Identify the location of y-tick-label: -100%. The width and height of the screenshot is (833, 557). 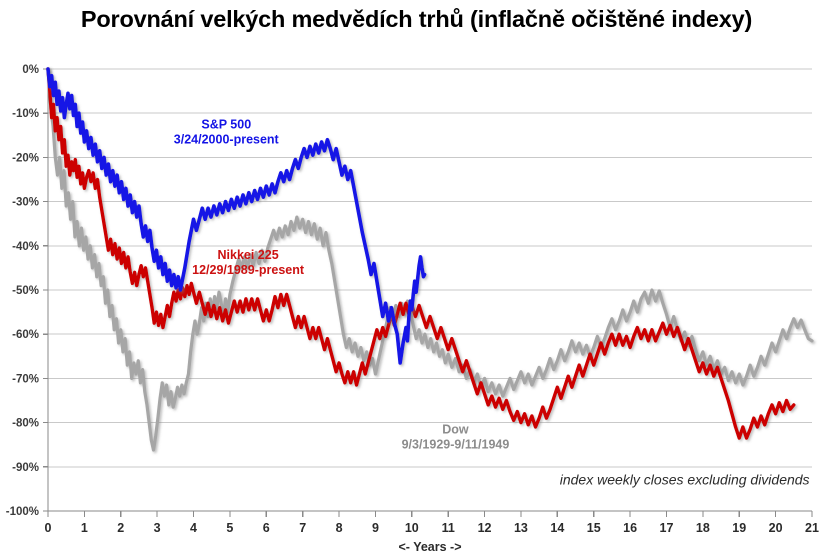
(22, 512).